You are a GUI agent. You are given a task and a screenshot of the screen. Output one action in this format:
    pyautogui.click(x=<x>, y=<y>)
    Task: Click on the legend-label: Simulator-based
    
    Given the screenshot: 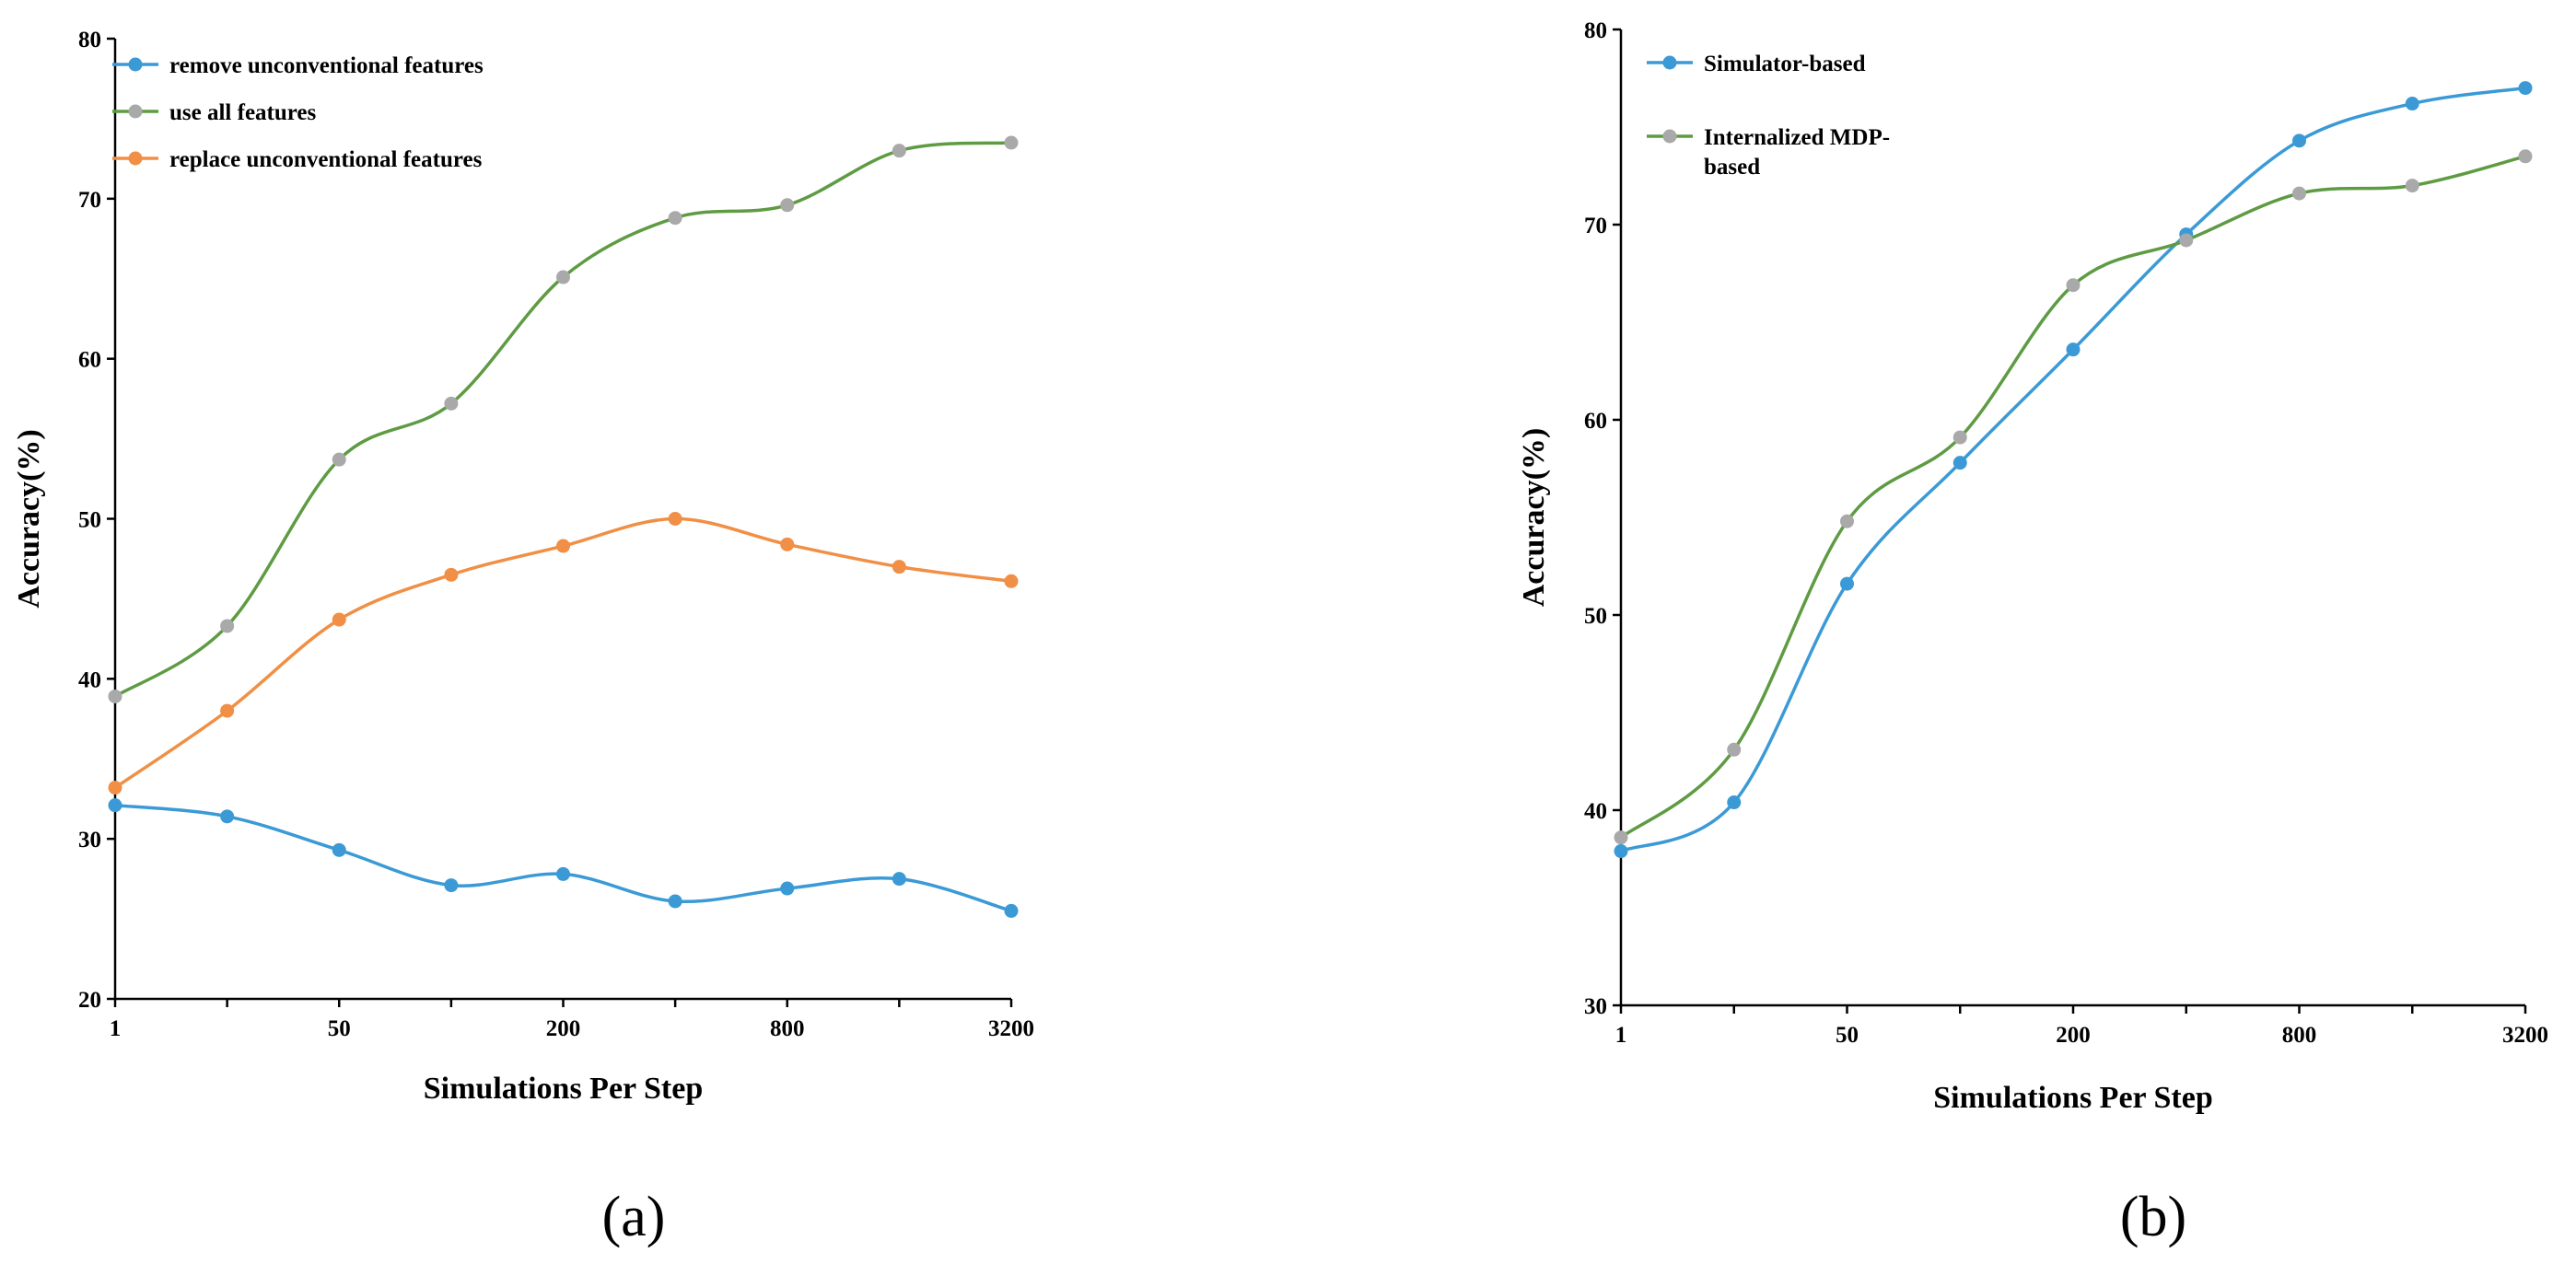 What is the action you would take?
    pyautogui.click(x=1785, y=64)
    